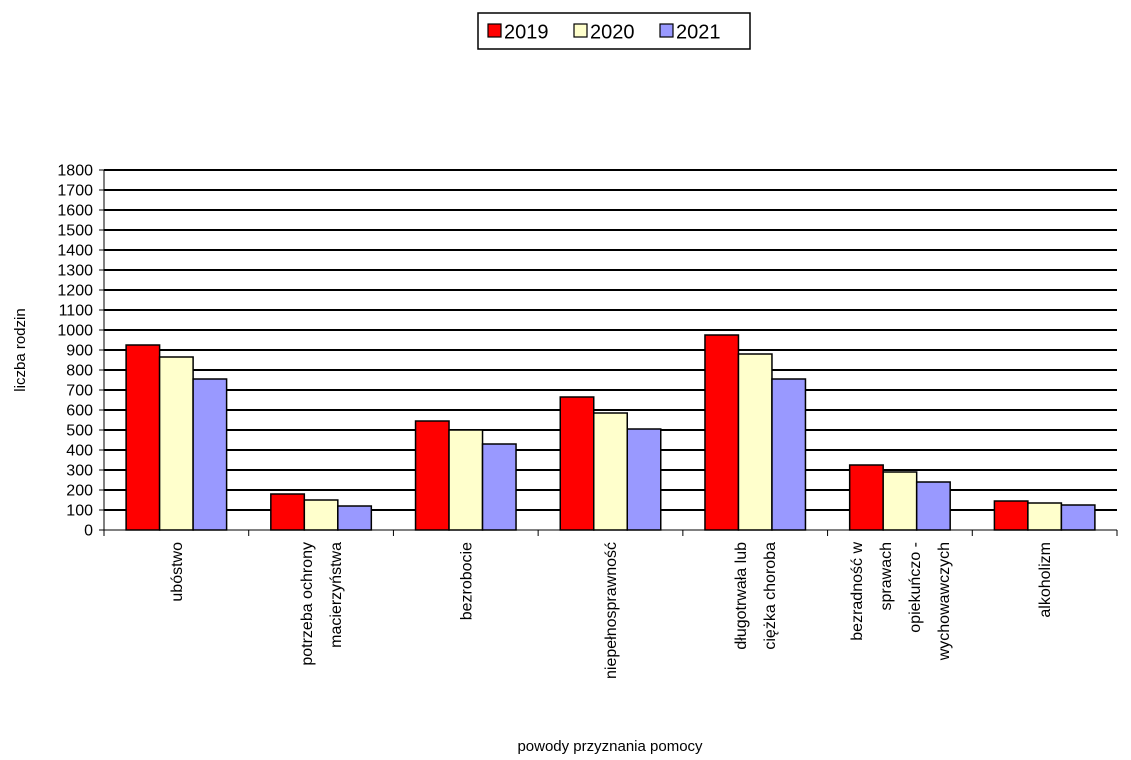 This screenshot has width=1131, height=760. Describe the element at coordinates (1045, 580) in the screenshot. I see `x-tick-label: alkoholizm` at that location.